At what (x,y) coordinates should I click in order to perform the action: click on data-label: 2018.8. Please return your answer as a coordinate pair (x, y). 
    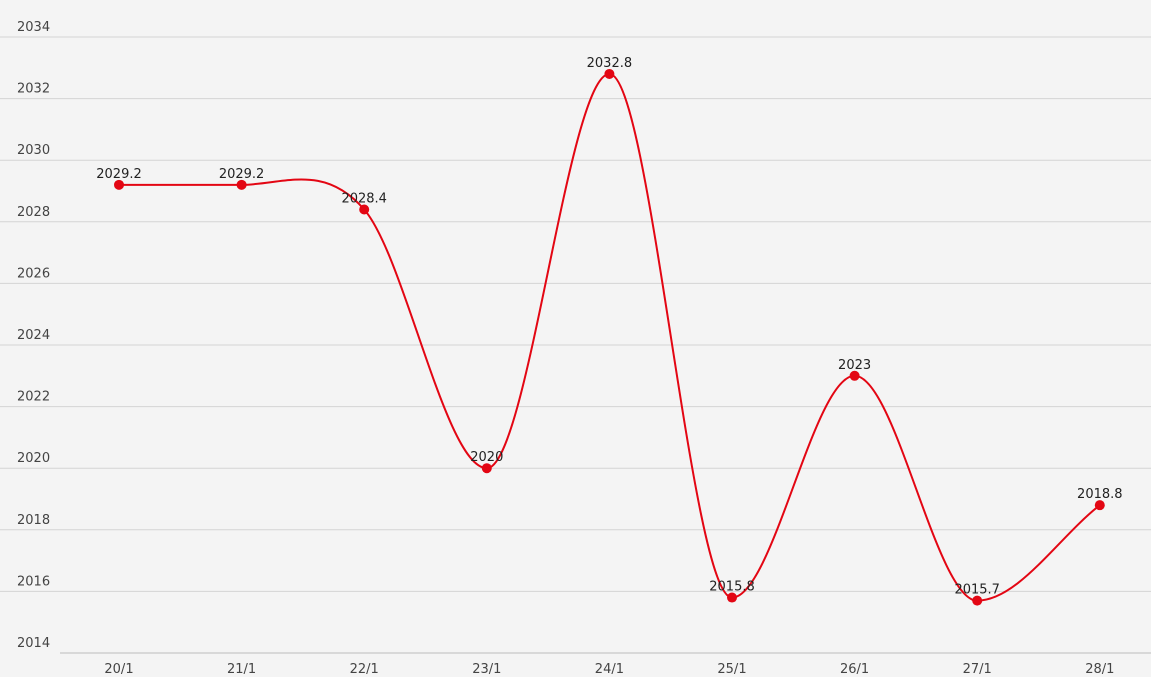
    Looking at the image, I should click on (1100, 494).